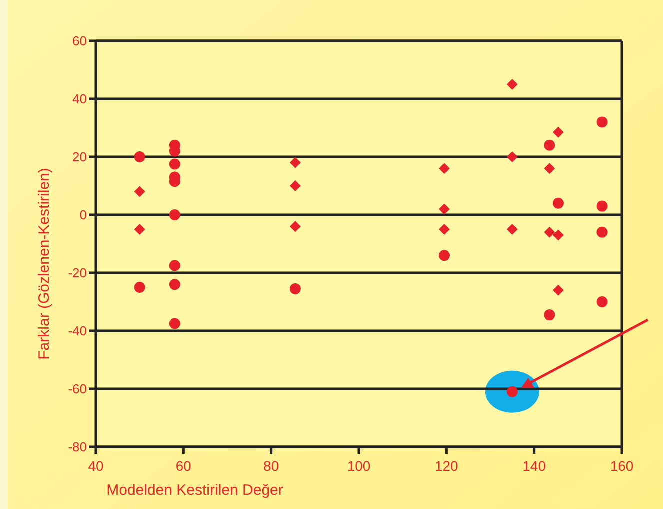 This screenshot has height=509, width=663. I want to click on x-tick-label: 140, so click(534, 466).